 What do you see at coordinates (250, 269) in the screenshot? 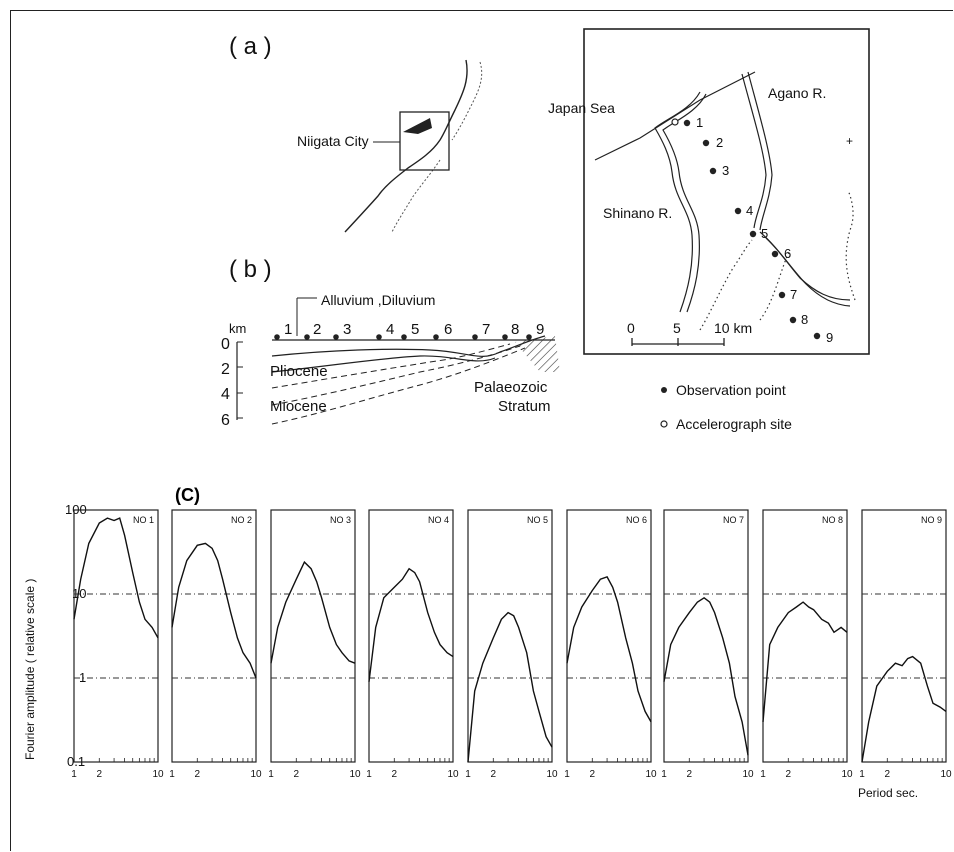
I see `panel-b-label: ( b )` at bounding box center [250, 269].